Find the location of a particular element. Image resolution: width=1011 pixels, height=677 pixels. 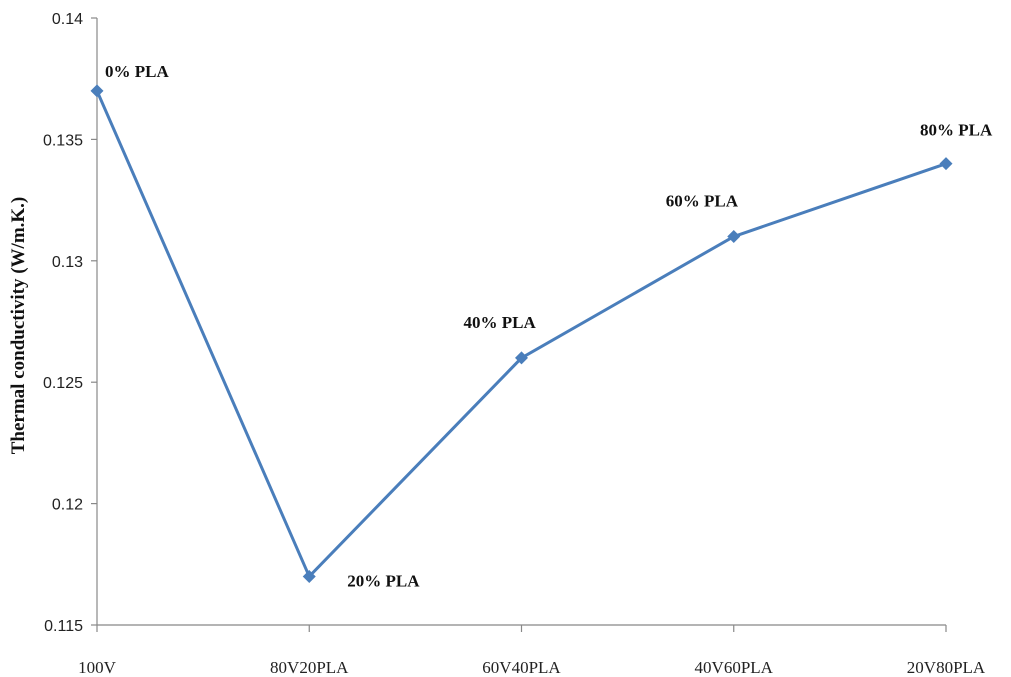

y-tick-label: 0.13 is located at coordinates (67, 262).